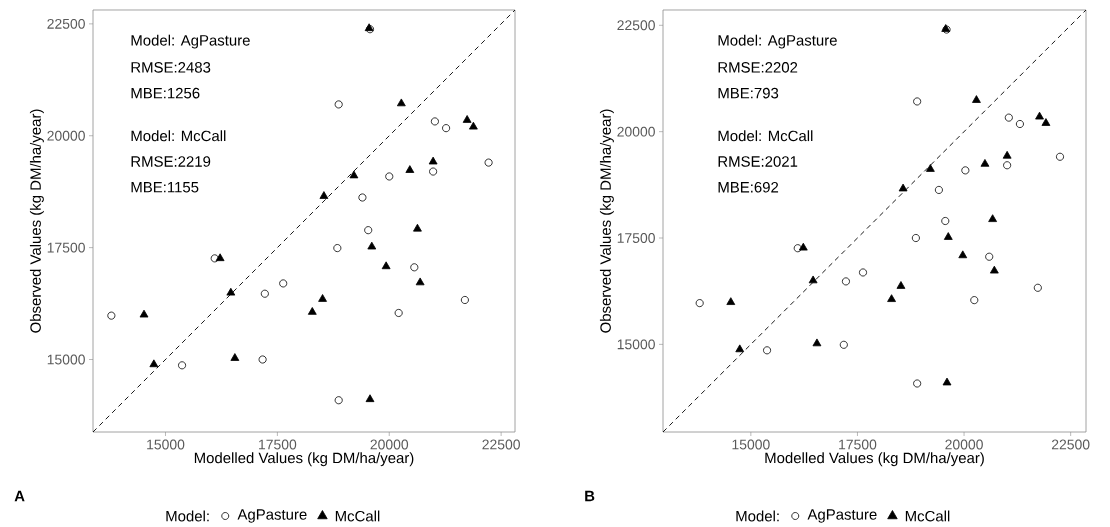 The height and width of the screenshot is (527, 1110). Describe the element at coordinates (165, 187) in the screenshot. I see `annotation: MBE:1155` at that location.